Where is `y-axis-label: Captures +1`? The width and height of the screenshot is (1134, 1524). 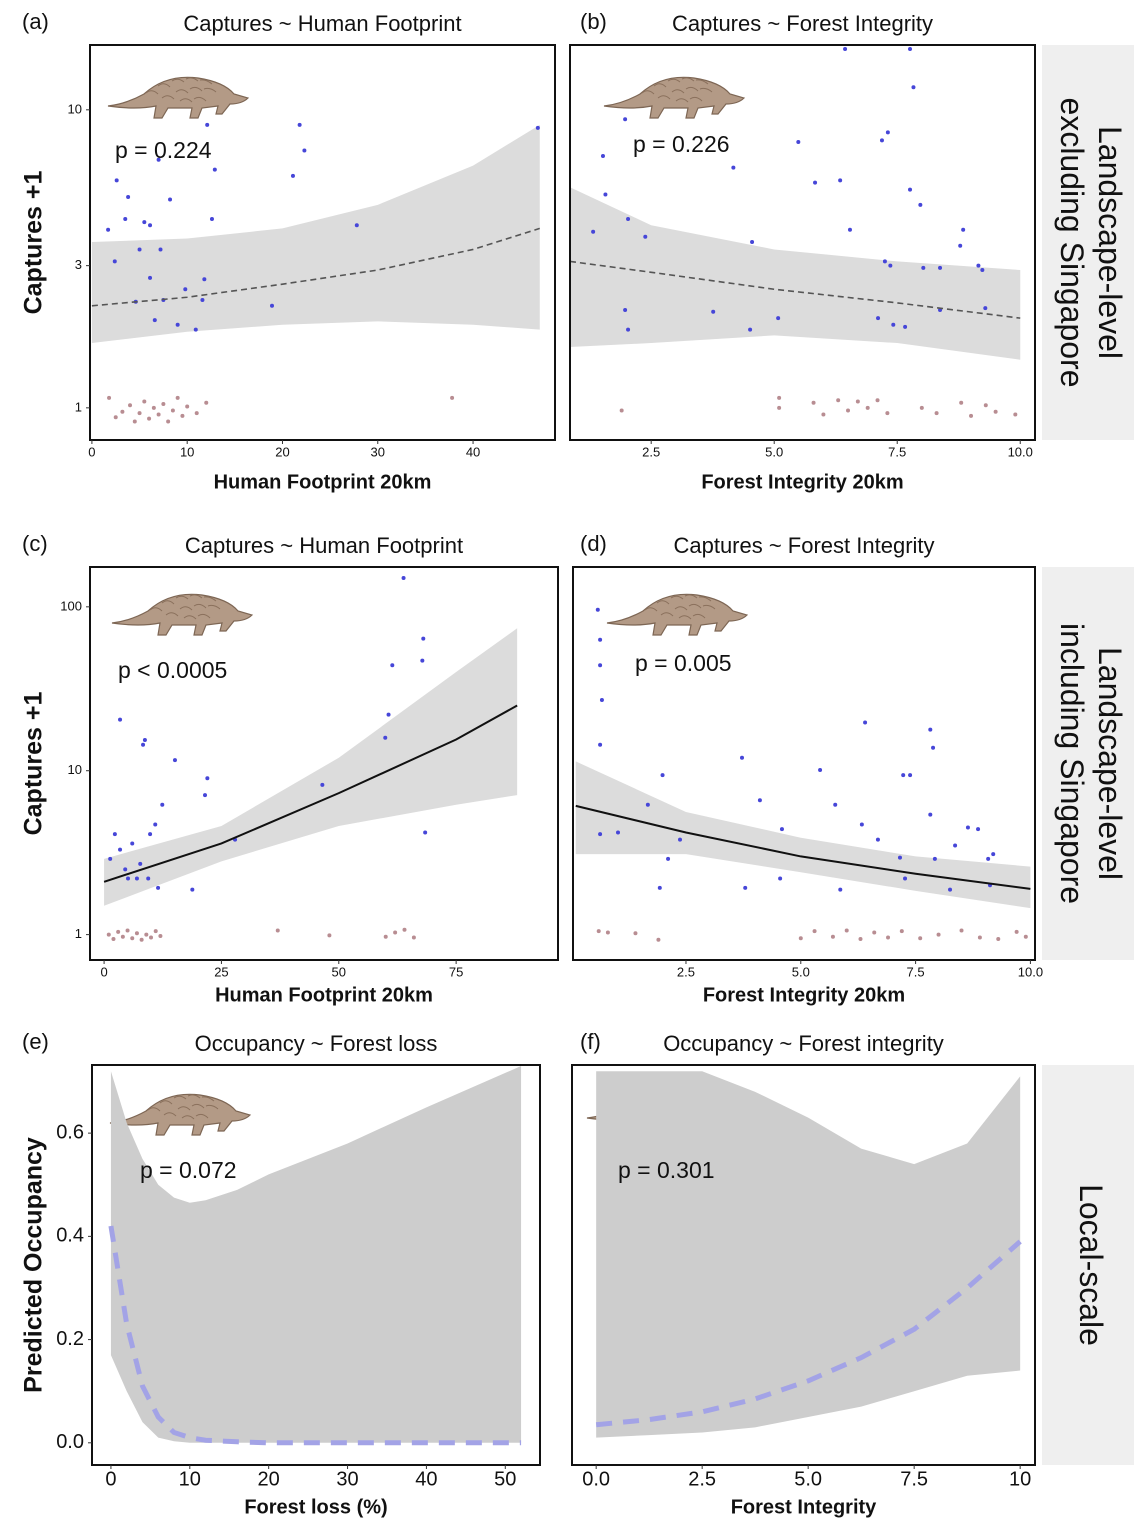
y-axis-label: Captures +1 is located at coordinates (34, 763).